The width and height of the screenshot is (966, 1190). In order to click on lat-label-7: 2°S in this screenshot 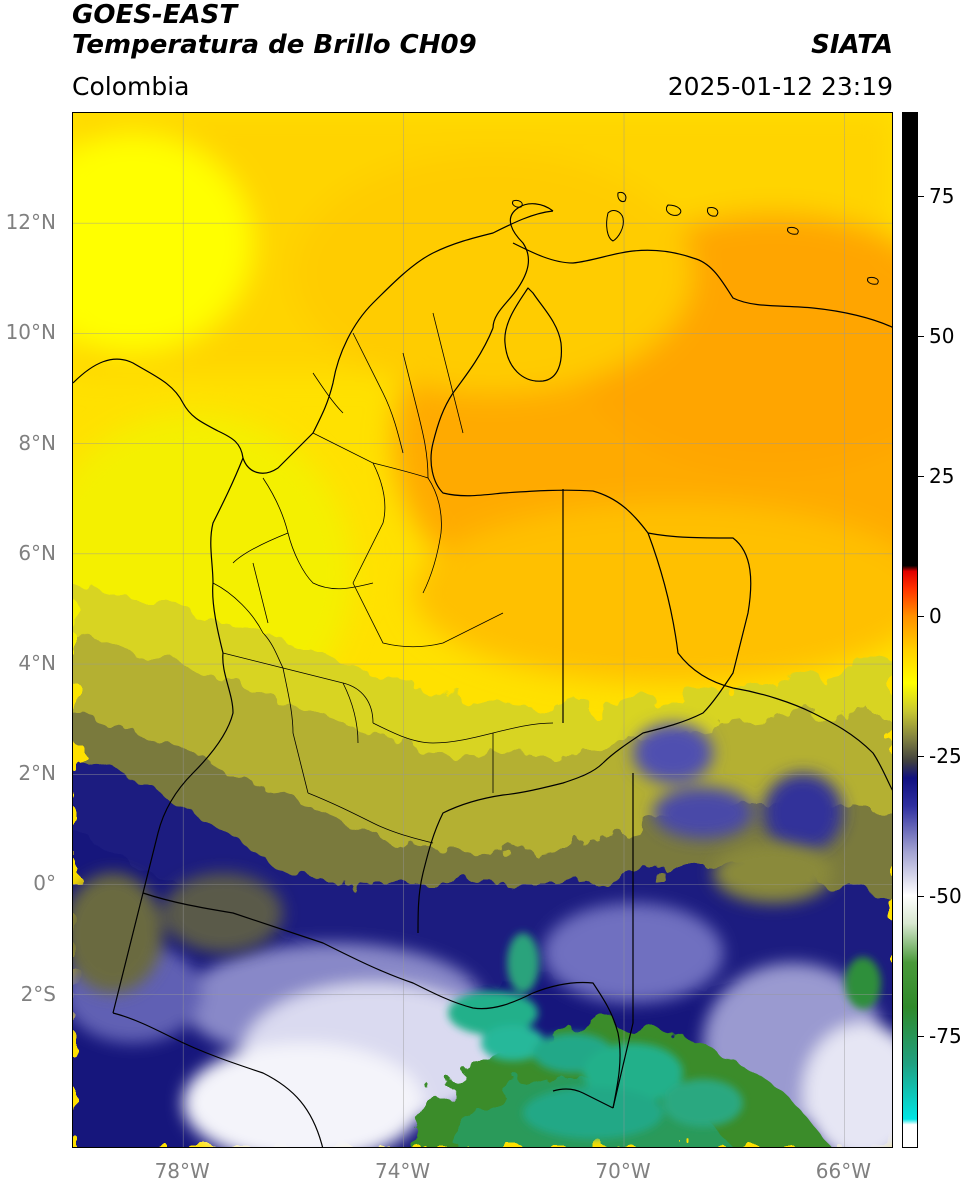, I will do `click(38, 993)`.